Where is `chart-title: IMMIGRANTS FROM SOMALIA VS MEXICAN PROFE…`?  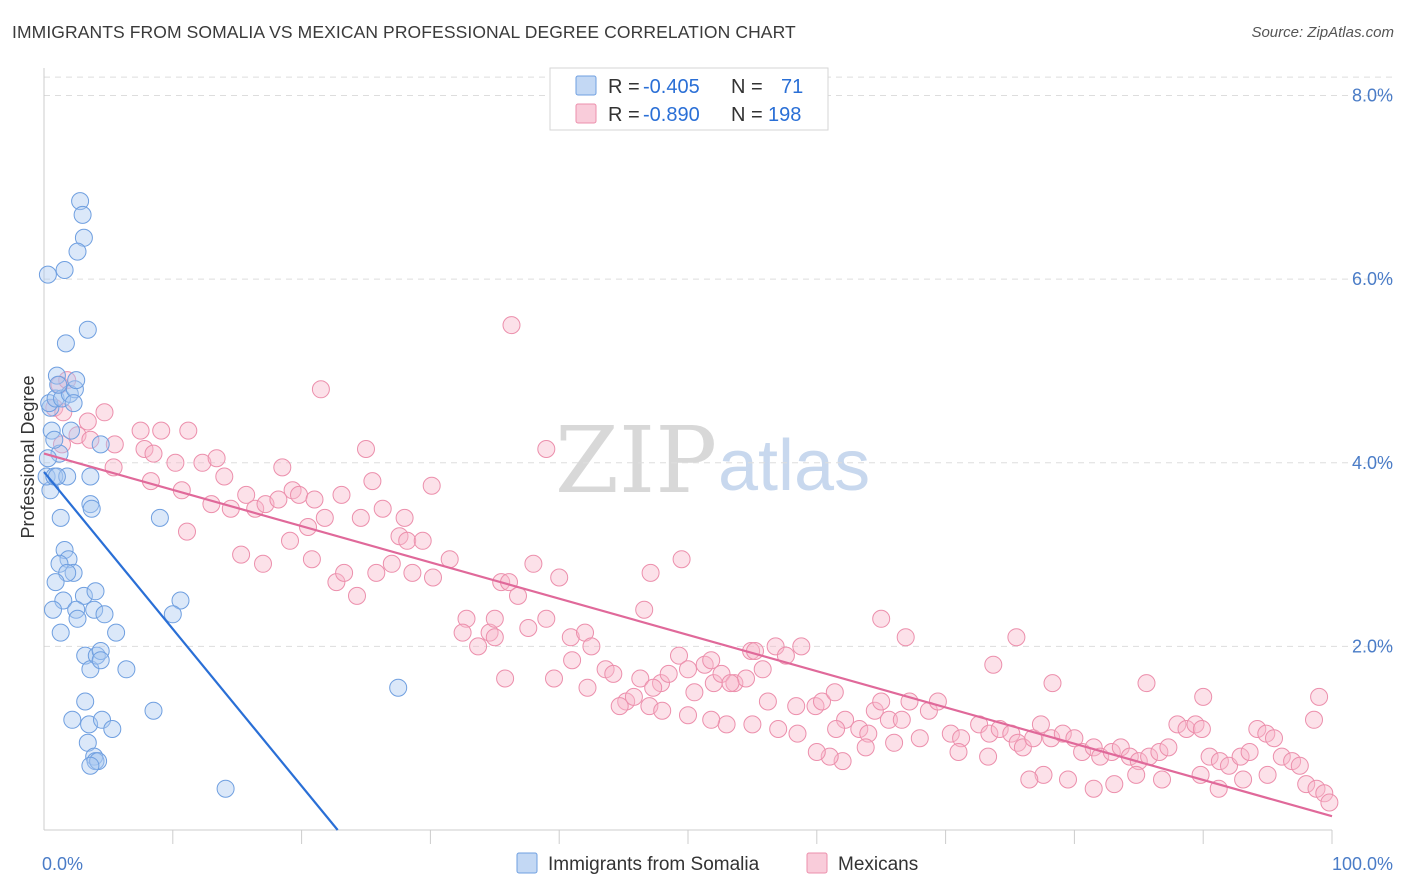 chart-title: IMMIGRANTS FROM SOMALIA VS MEXICAN PROFE… is located at coordinates (404, 32).